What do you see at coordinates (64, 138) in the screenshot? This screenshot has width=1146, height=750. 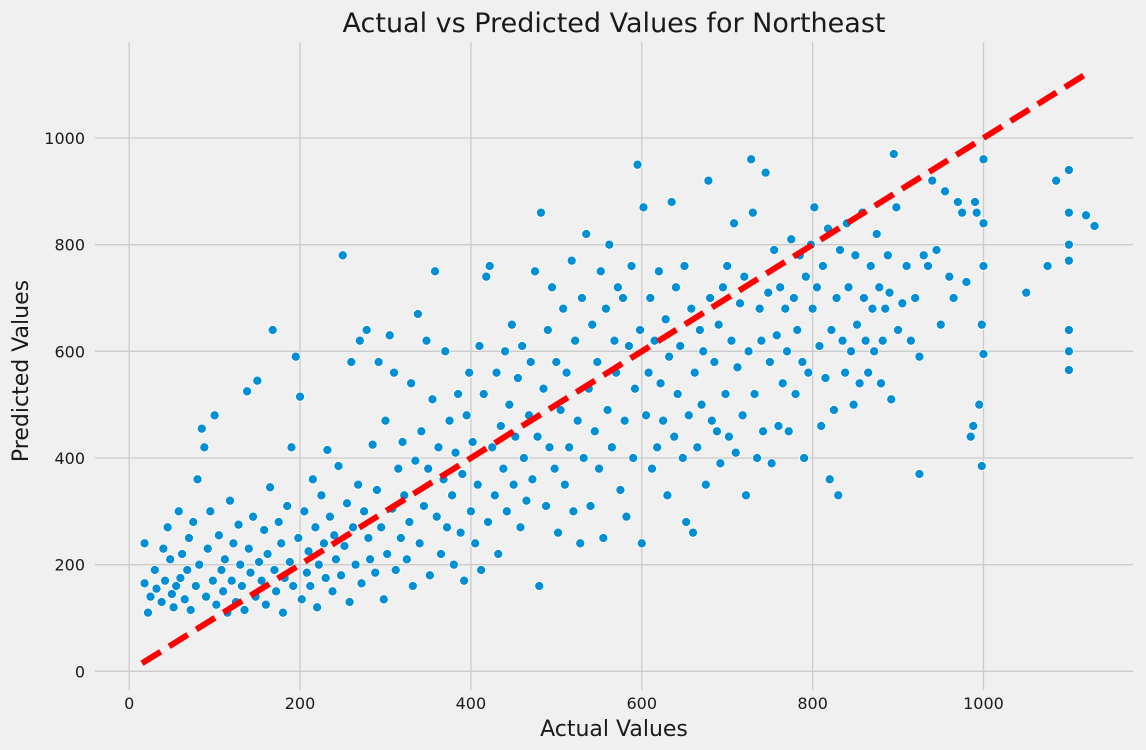 I see `y-tick-label: 1000` at bounding box center [64, 138].